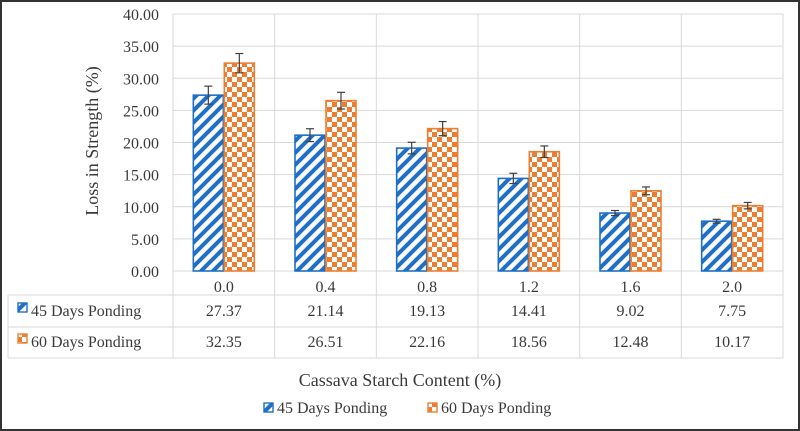  I want to click on y-tick-label: 5.00, so click(145, 240).